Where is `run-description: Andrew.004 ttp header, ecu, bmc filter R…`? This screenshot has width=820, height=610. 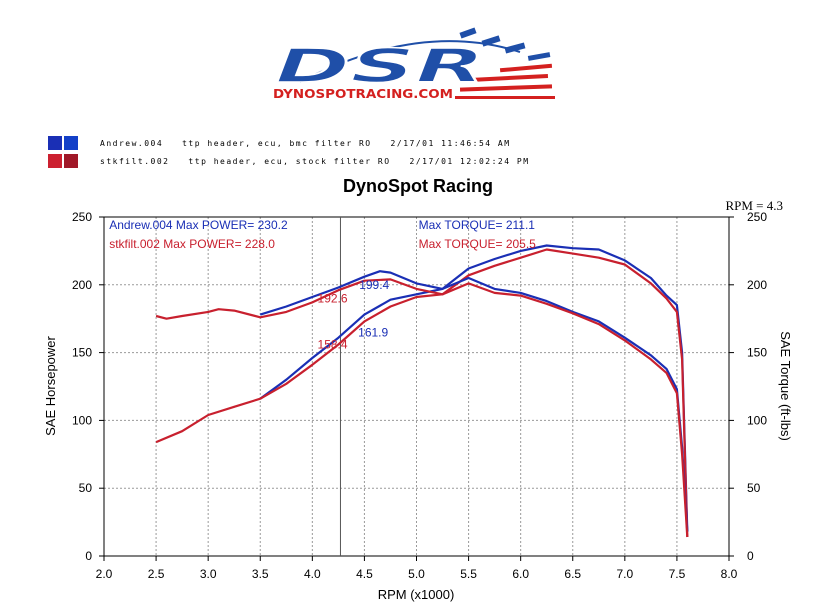 run-description: Andrew.004 ttp header, ecu, bmc filter R… is located at coordinates (305, 143).